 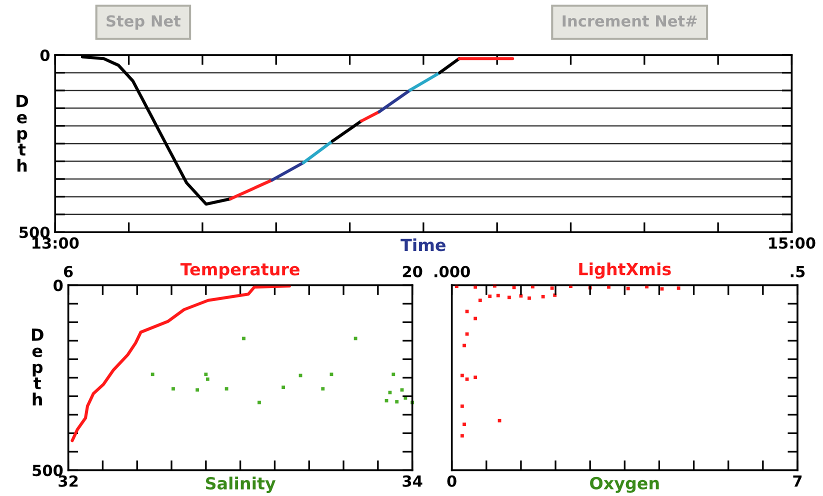 What do you see at coordinates (143, 22) in the screenshot?
I see `text: Step Net` at bounding box center [143, 22].